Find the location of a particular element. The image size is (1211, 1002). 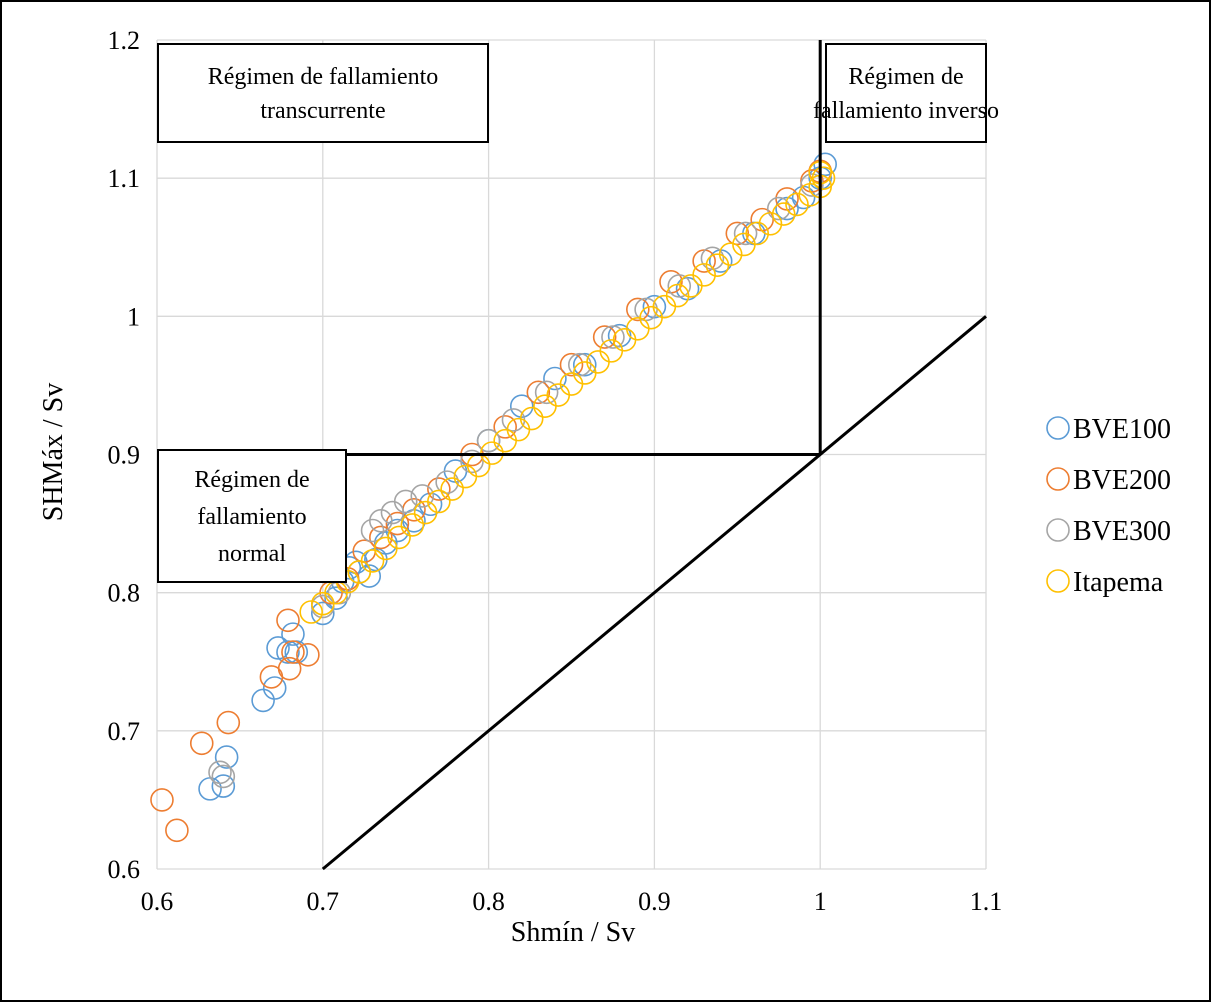

x-tick-label: 1.1 is located at coordinates (986, 901).